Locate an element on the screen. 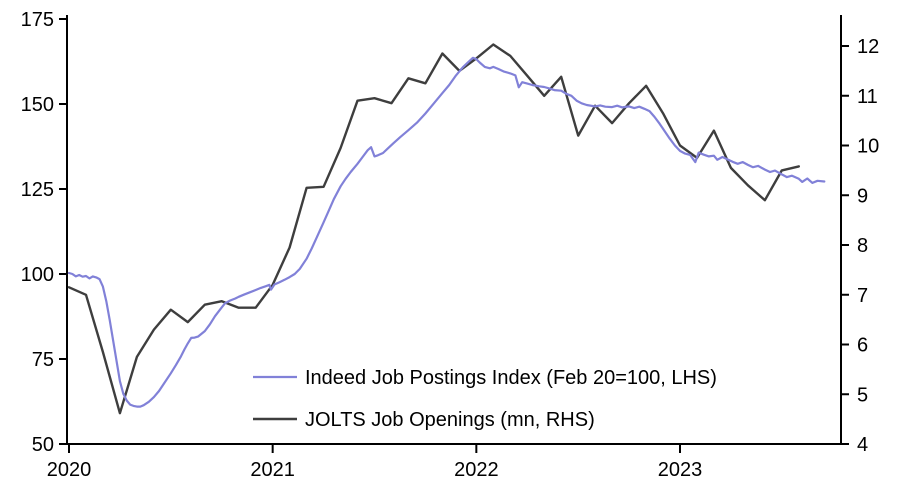 This screenshot has height=489, width=920. right-axis-tick-label: 9 is located at coordinates (862, 196).